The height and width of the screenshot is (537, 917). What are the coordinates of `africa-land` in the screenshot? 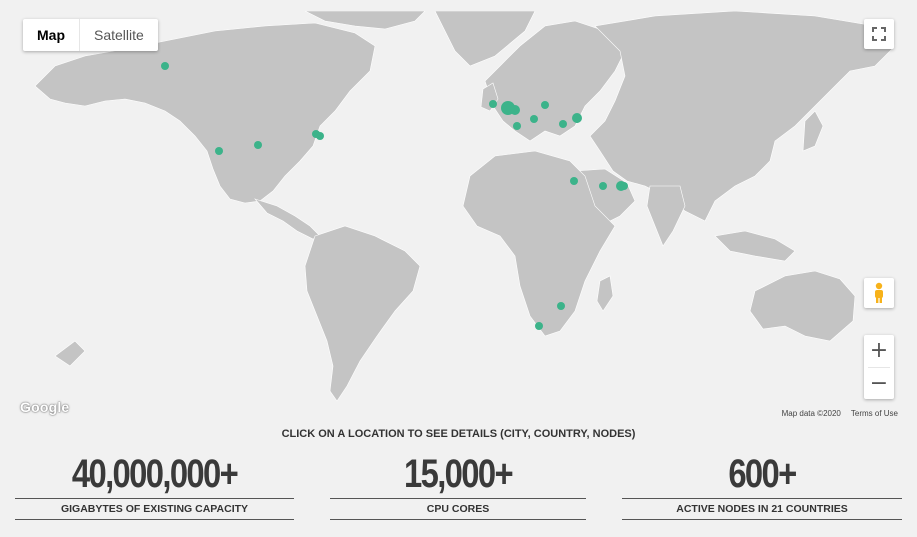 It's located at (539, 243).